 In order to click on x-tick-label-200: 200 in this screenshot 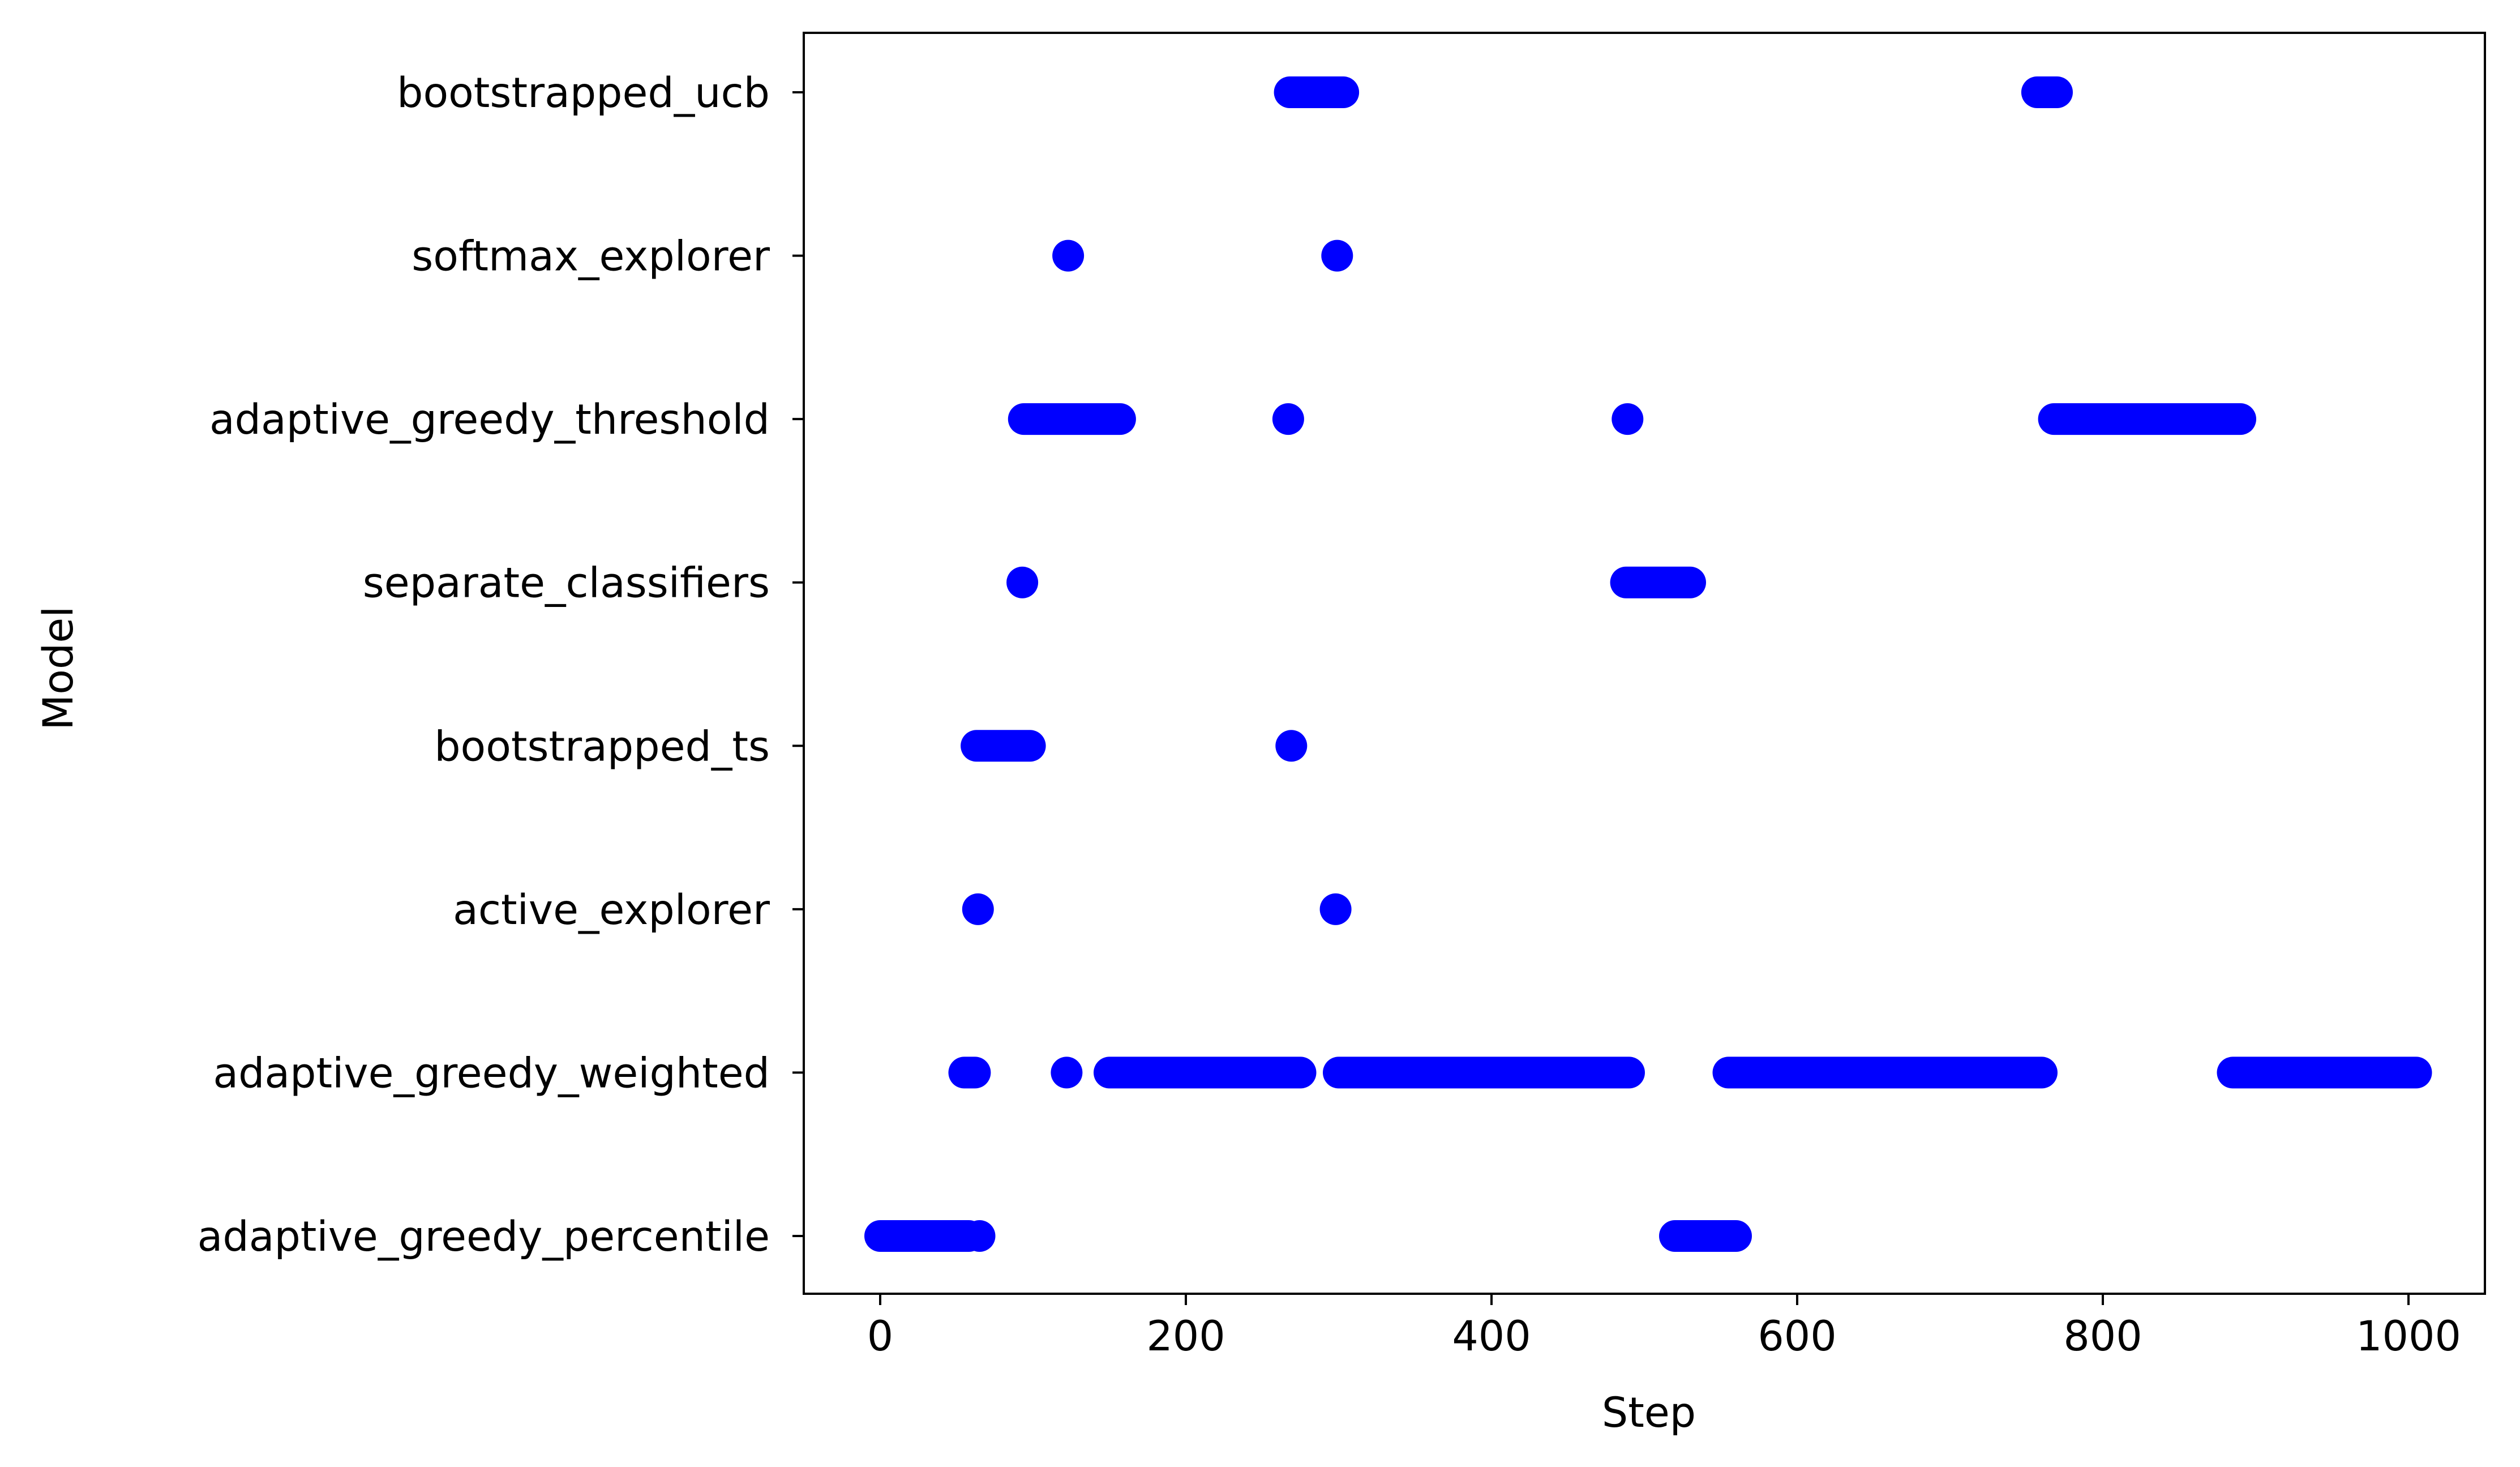, I will do `click(1185, 1336)`.